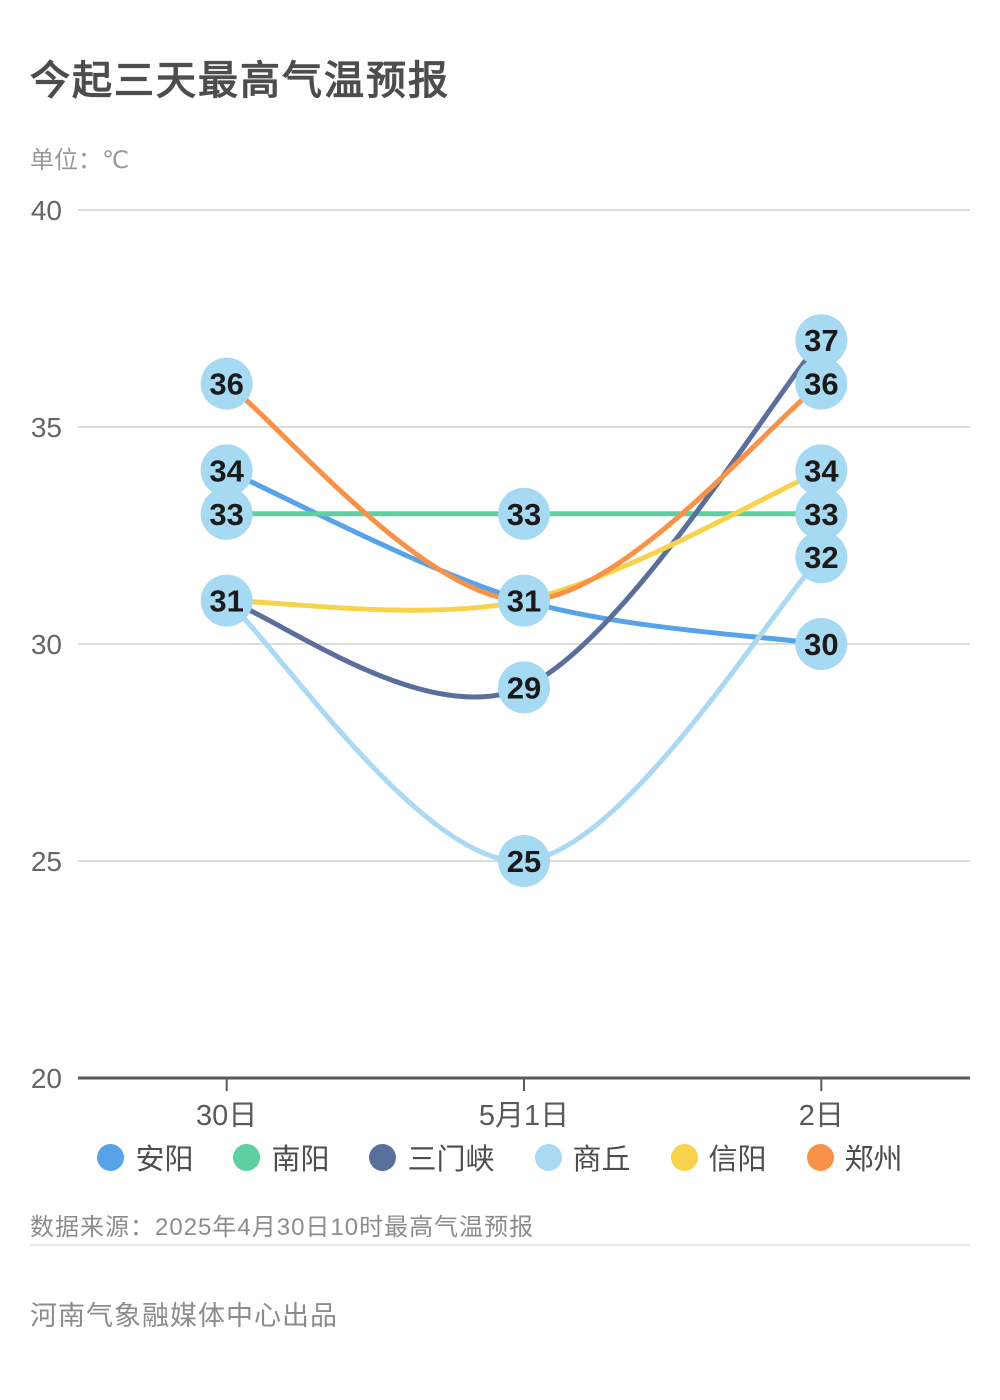 The width and height of the screenshot is (1000, 1400). I want to click on legend-label: 郑州, so click(873, 1160).